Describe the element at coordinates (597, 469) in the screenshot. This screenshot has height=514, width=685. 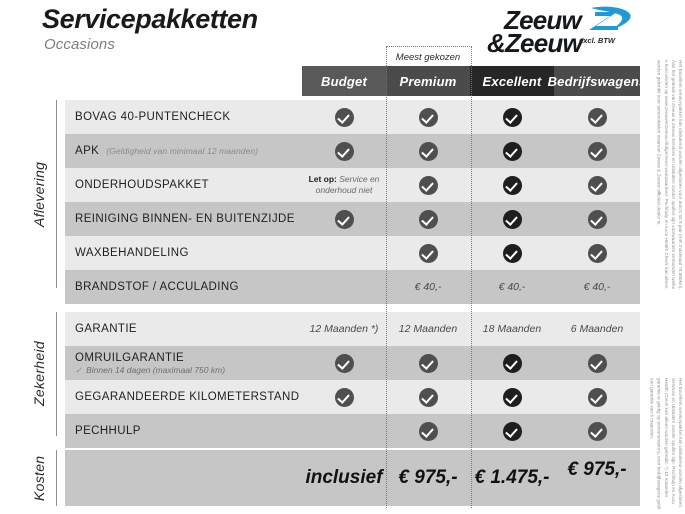
I see `price-bedrijfswagens: € 975,-` at that location.